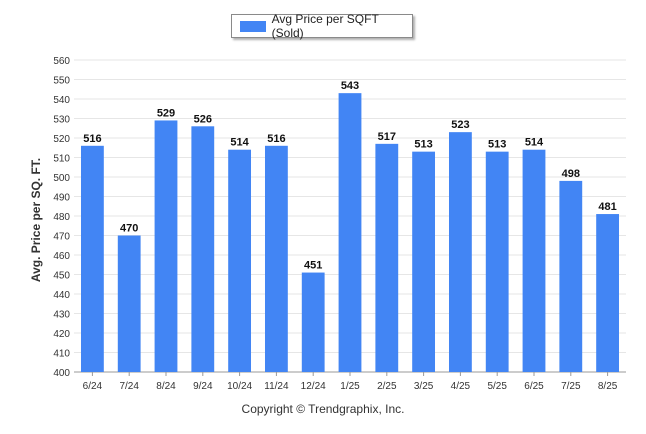  What do you see at coordinates (323, 409) in the screenshot?
I see `copyright-text: Copyright © Trendgraphix, Inc.` at bounding box center [323, 409].